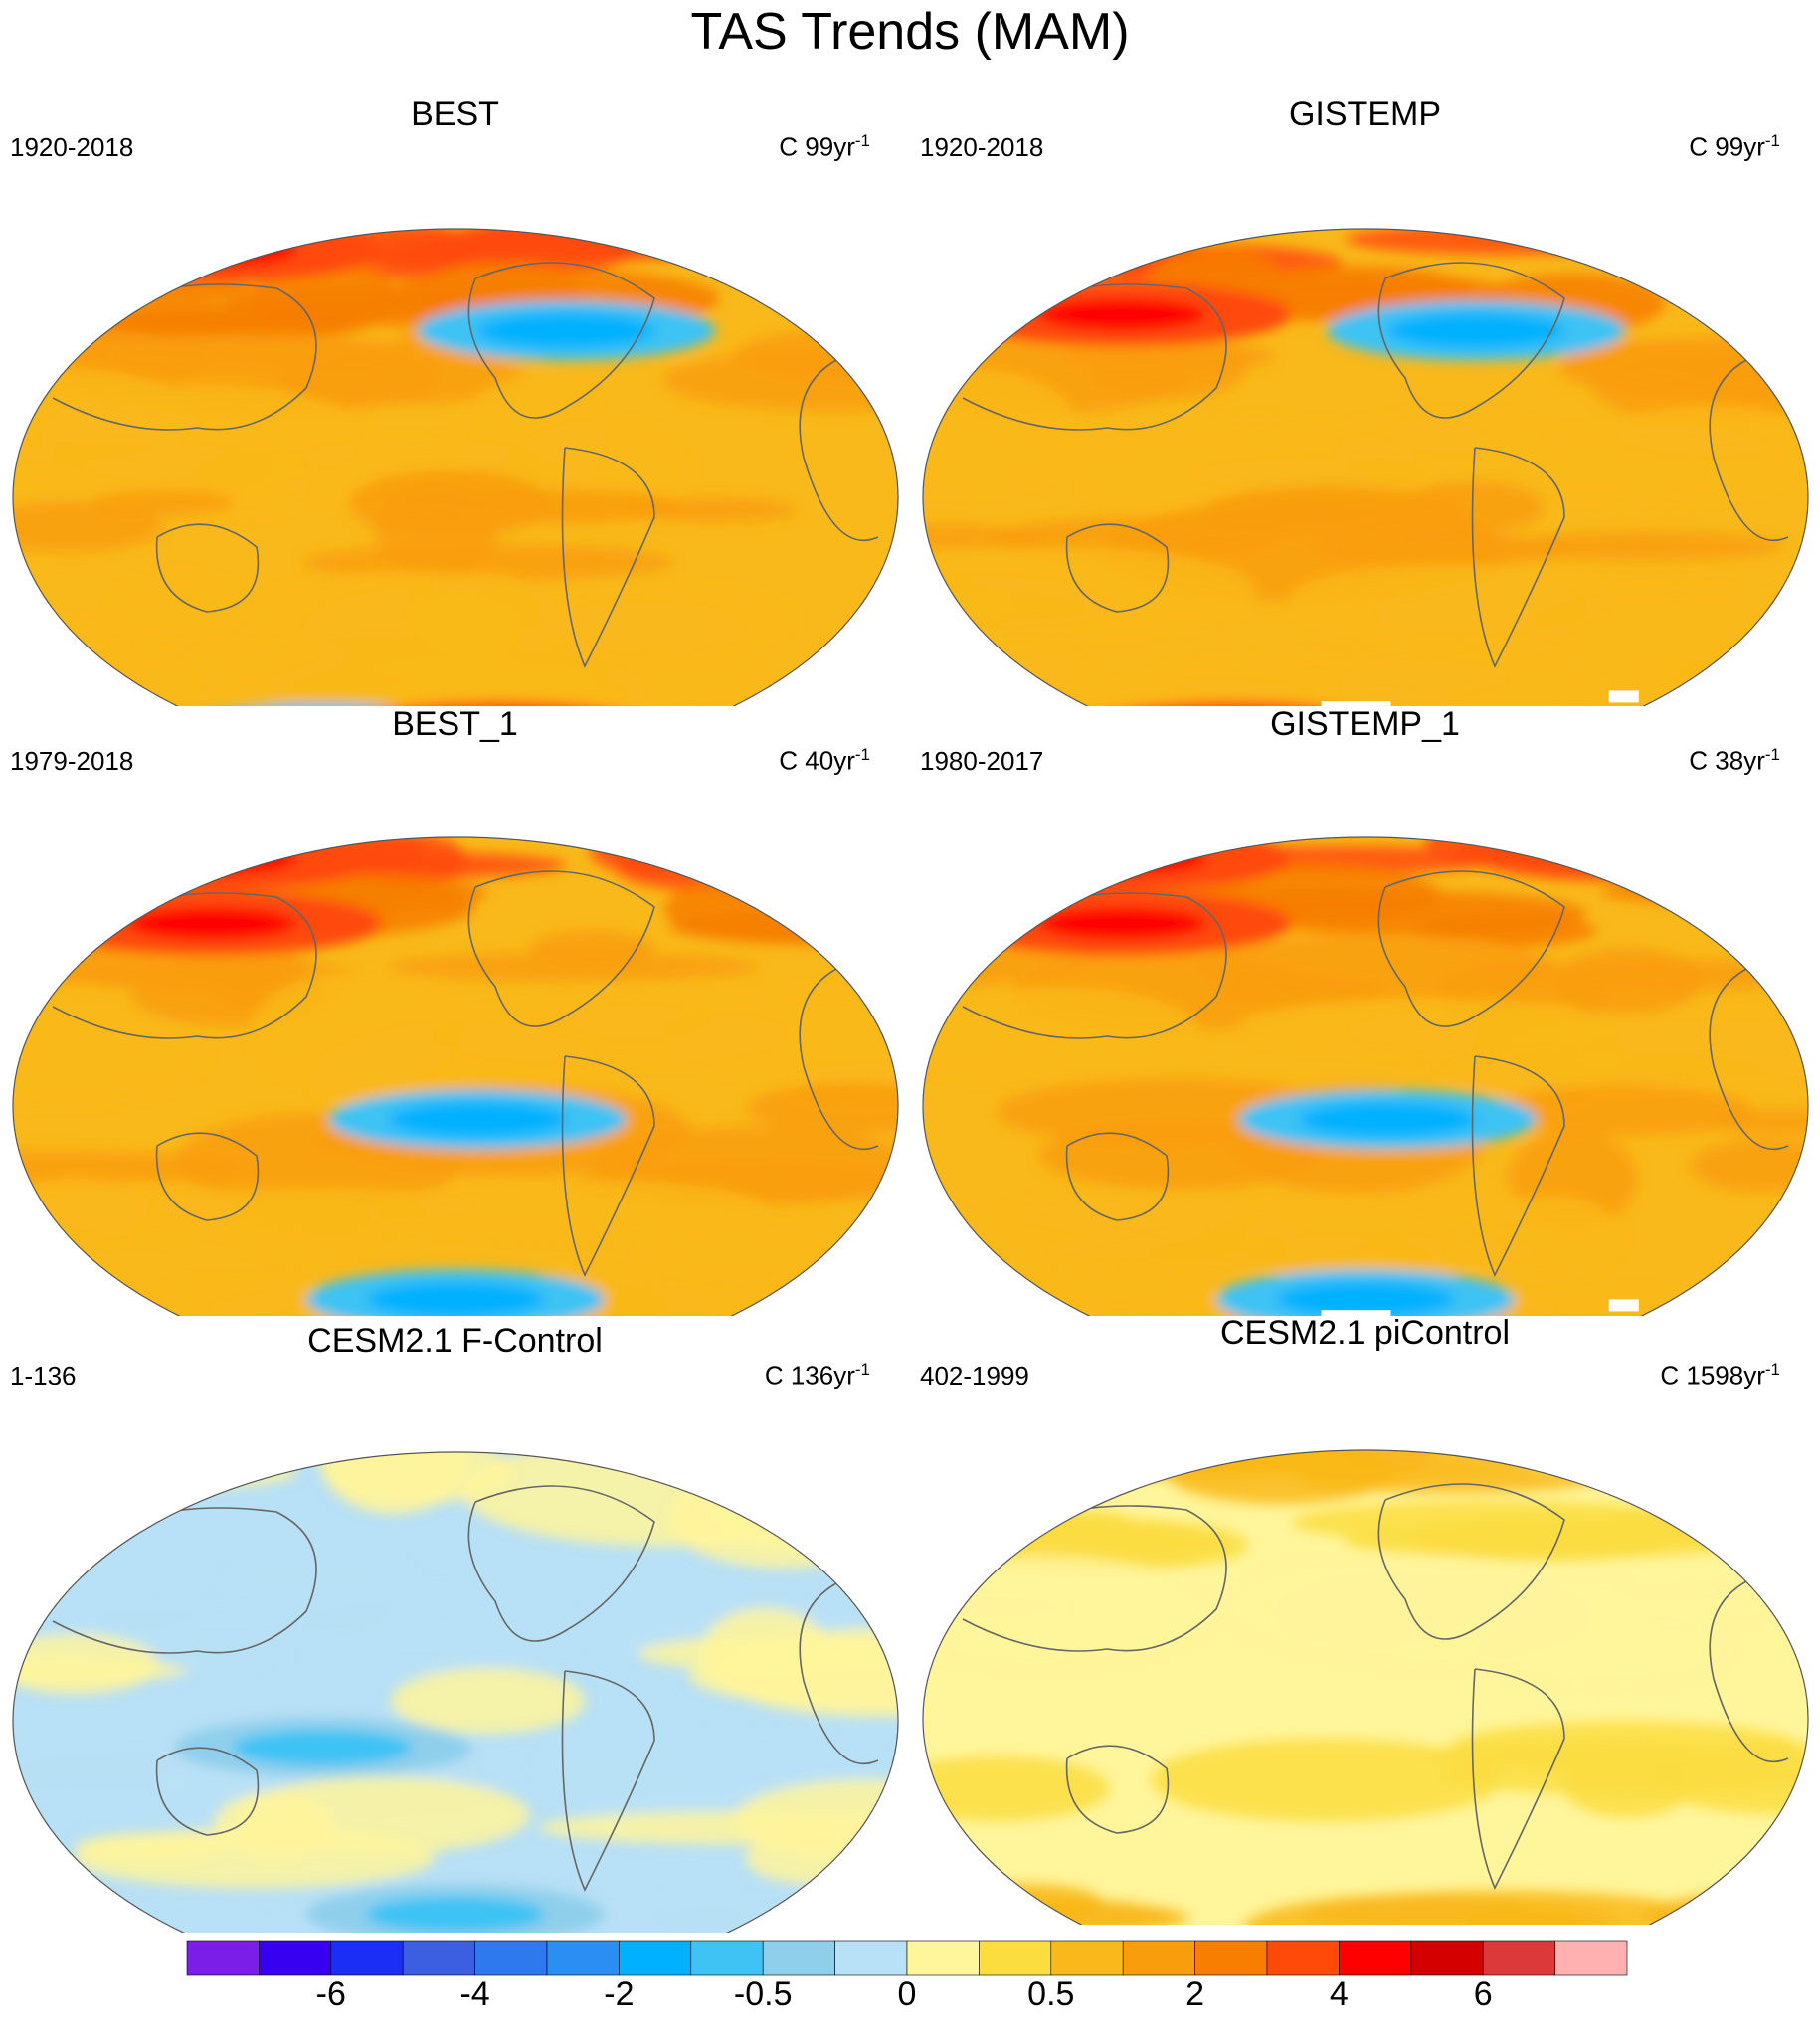  I want to click on colorbar-tick-label: -6, so click(330, 1994).